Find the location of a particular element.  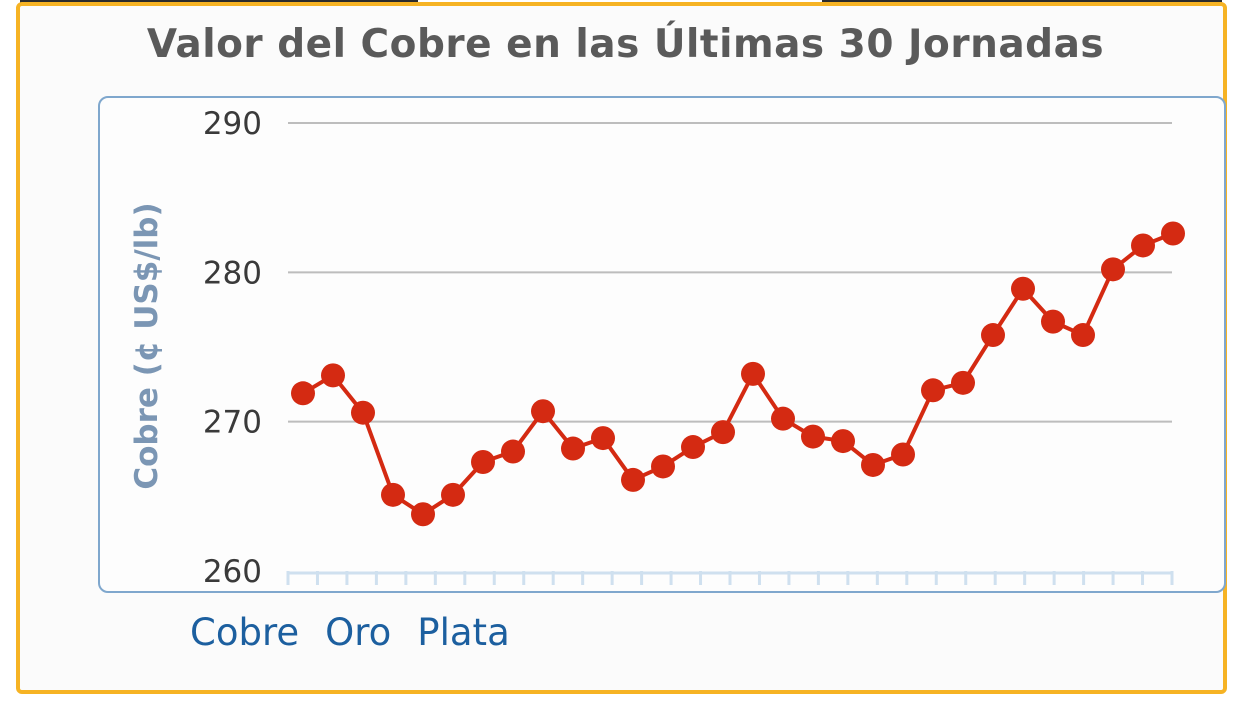

metal-tabs: Cobre Oro Plata is located at coordinates (350, 632).